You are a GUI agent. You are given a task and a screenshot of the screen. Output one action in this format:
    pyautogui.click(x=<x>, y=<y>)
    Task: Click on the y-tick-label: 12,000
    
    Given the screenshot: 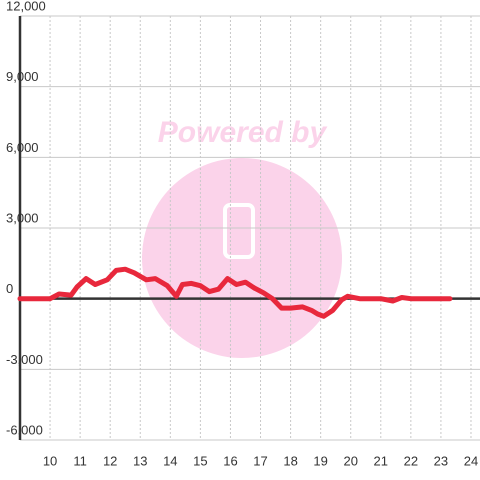 What is the action you would take?
    pyautogui.click(x=26, y=6)
    